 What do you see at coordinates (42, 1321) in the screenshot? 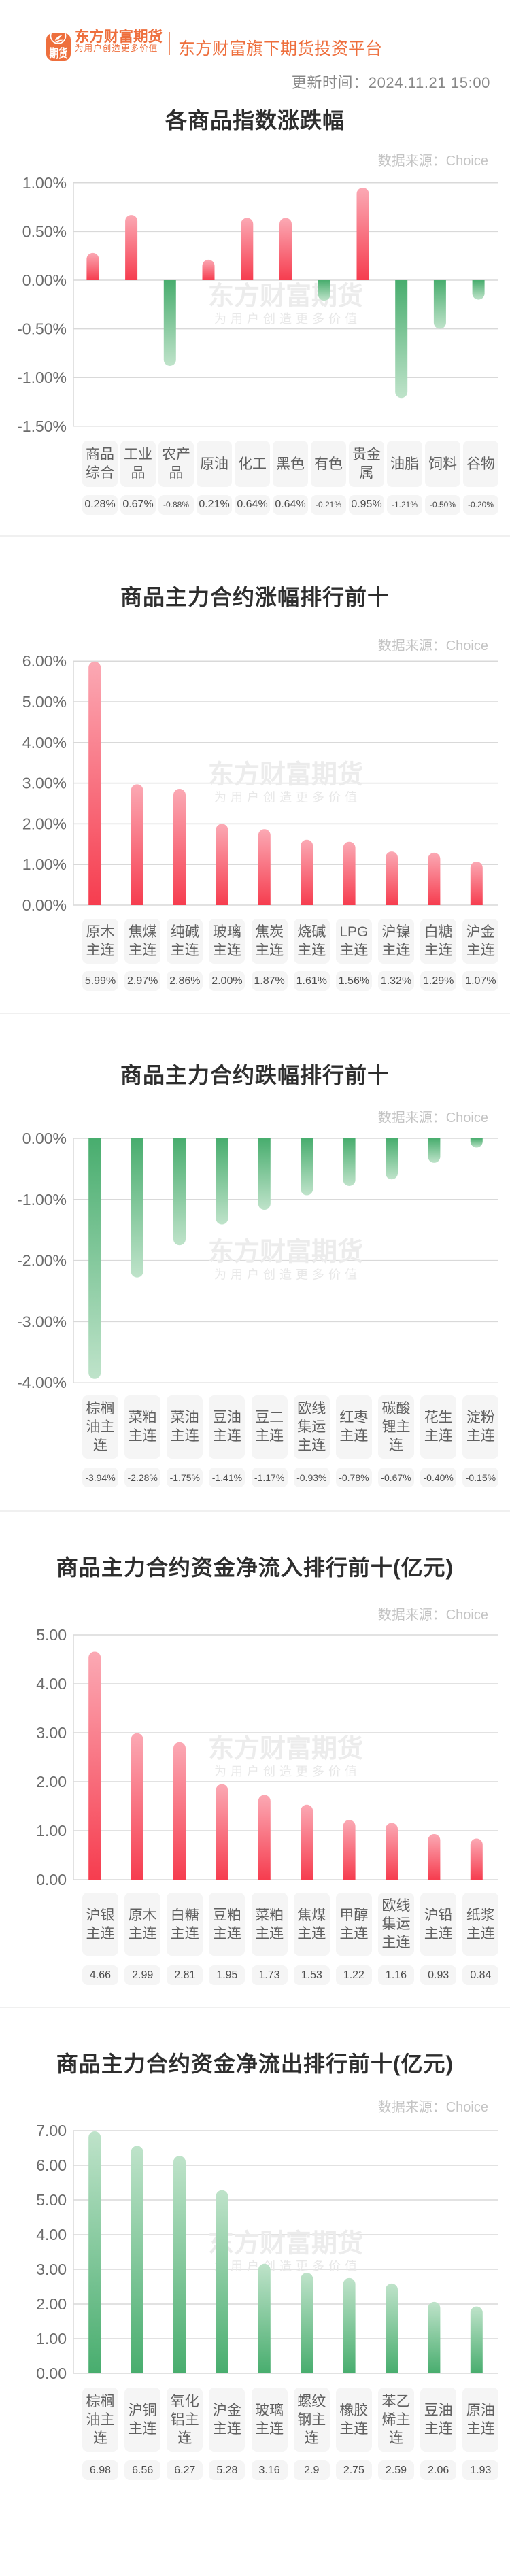
I see `svg-text: -3.00%` at bounding box center [42, 1321].